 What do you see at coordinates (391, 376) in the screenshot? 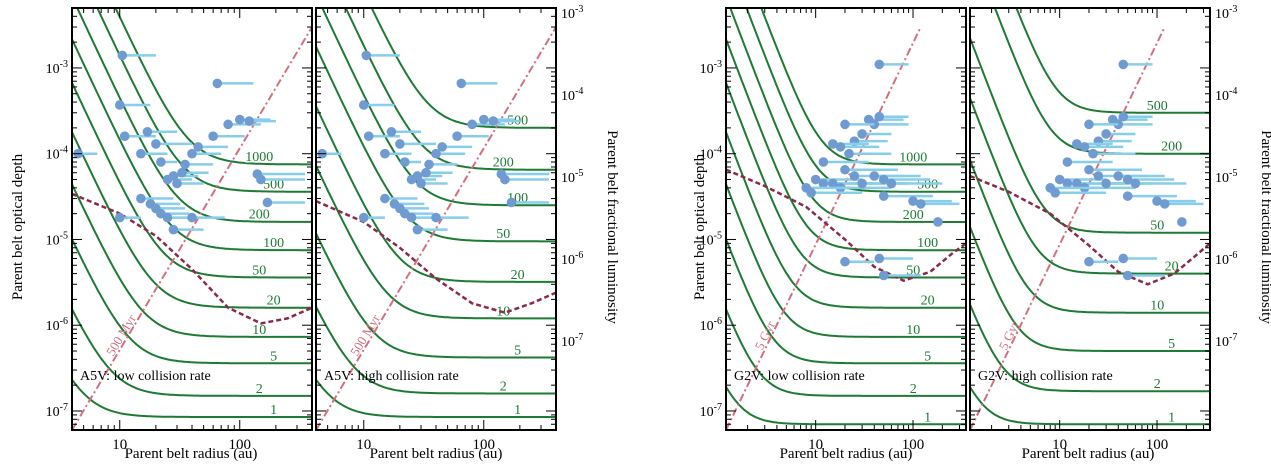
I see `panel-title: A5V: high collision rate` at bounding box center [391, 376].